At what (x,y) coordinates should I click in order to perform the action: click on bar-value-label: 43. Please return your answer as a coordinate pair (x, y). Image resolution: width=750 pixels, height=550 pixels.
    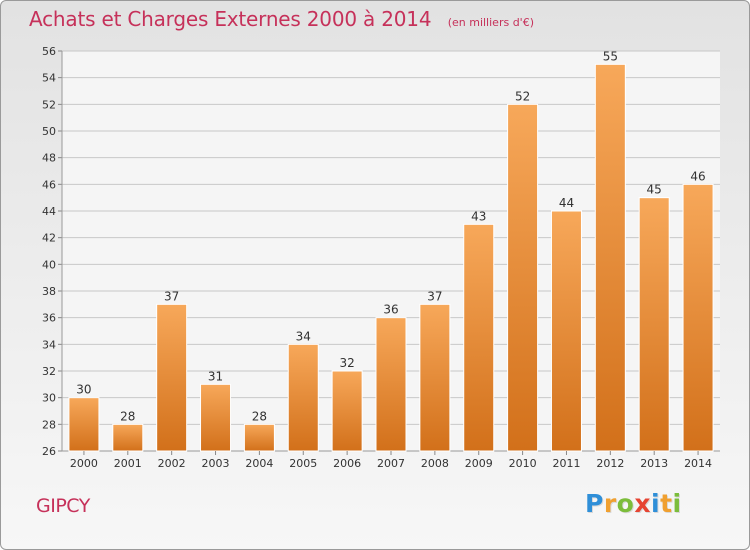
    Looking at the image, I should click on (478, 216).